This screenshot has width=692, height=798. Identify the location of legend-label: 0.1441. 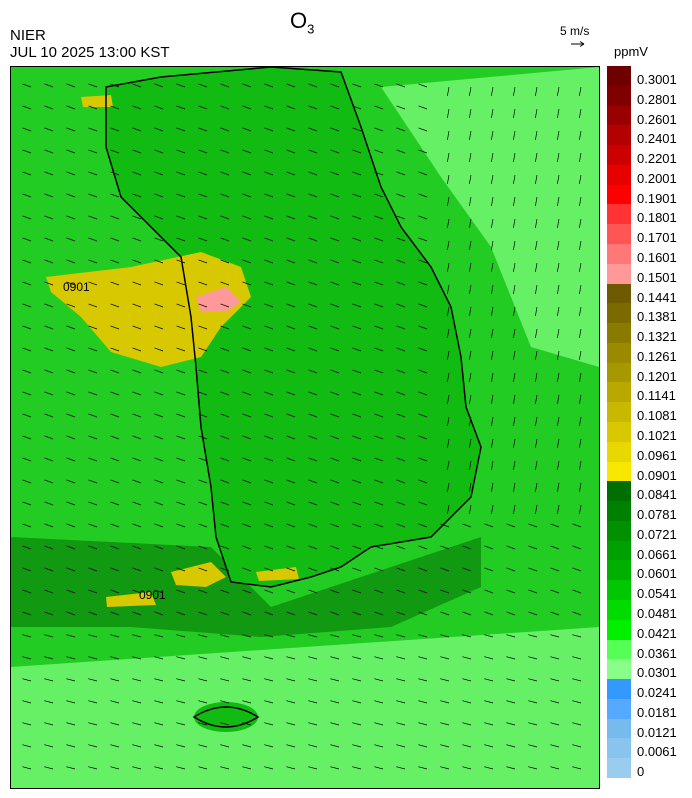
(657, 297).